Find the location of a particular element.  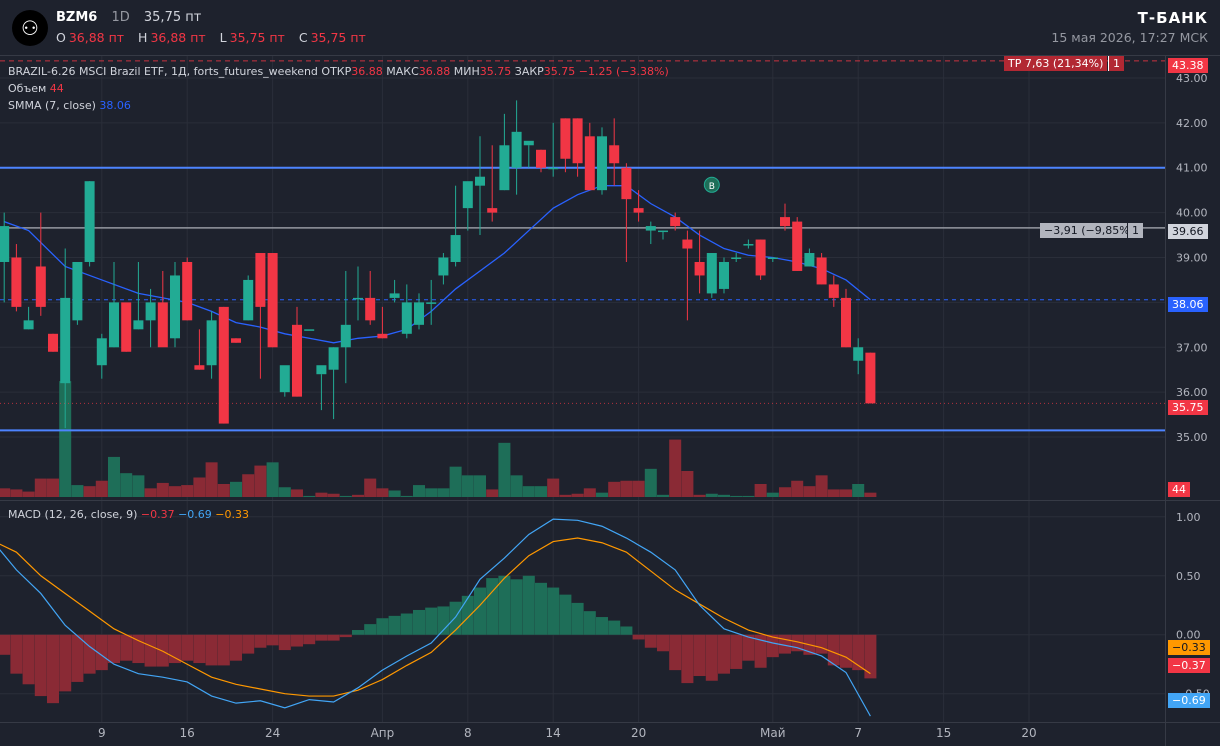

ticker-symbol: BZM6 is located at coordinates (77, 17).